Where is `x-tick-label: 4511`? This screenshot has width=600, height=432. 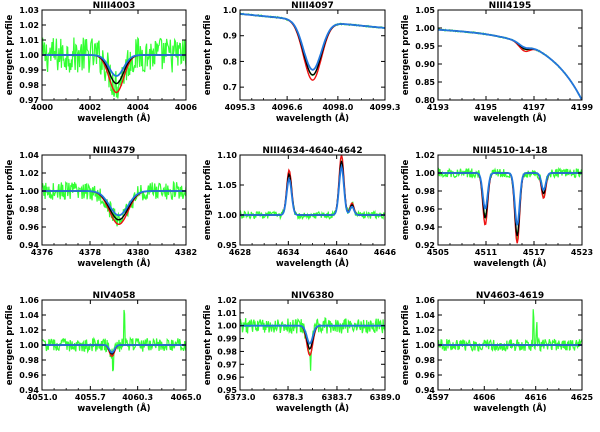
x-tick-label: 4511 is located at coordinates (486, 252).